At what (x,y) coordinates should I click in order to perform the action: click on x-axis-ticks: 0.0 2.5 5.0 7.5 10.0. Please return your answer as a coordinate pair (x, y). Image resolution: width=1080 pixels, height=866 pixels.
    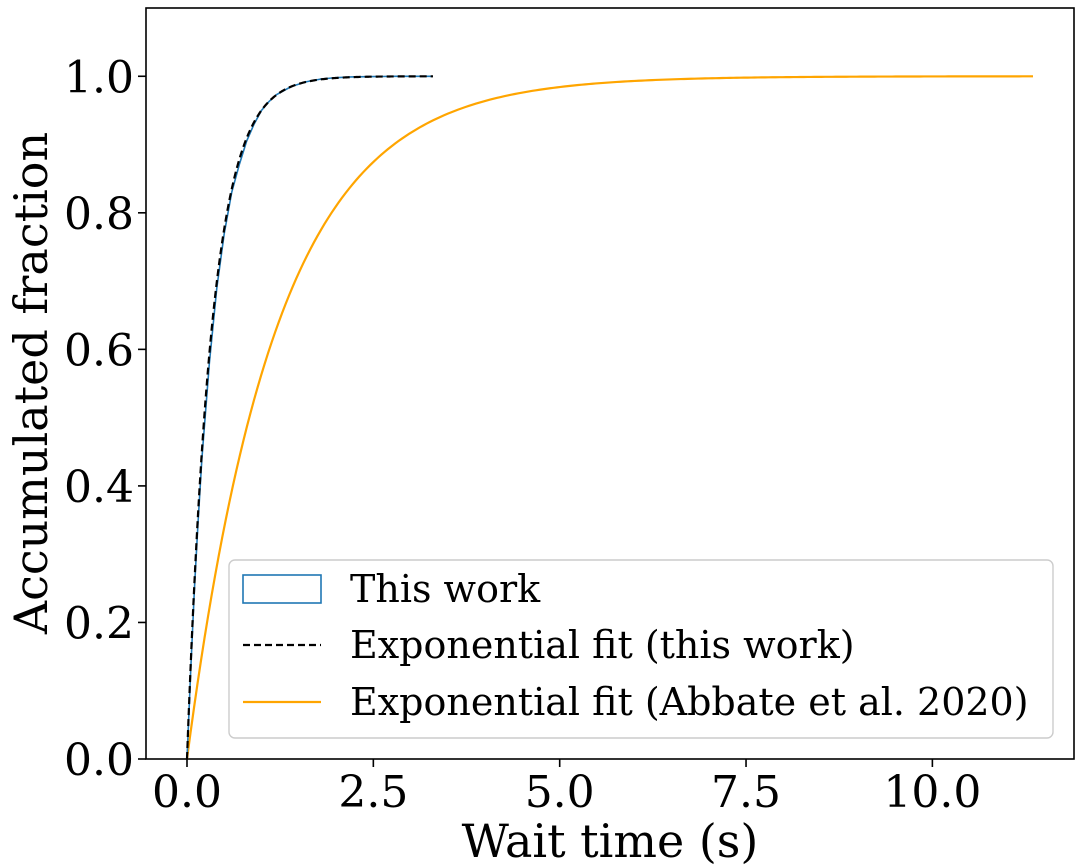
    Looking at the image, I should click on (566, 788).